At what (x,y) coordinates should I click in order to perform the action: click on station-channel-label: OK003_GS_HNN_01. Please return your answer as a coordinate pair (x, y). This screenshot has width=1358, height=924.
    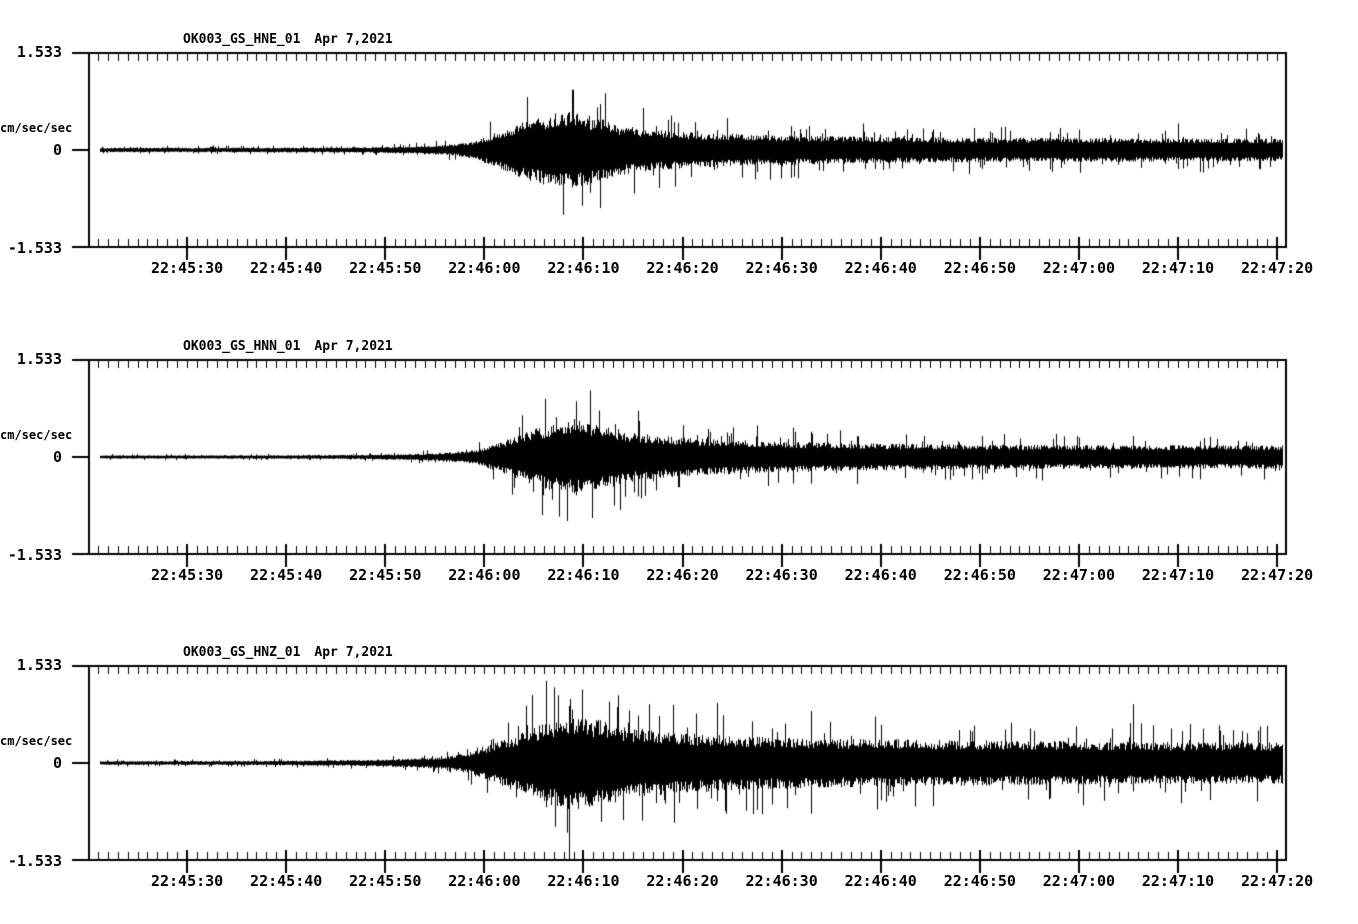
    Looking at the image, I should click on (242, 346).